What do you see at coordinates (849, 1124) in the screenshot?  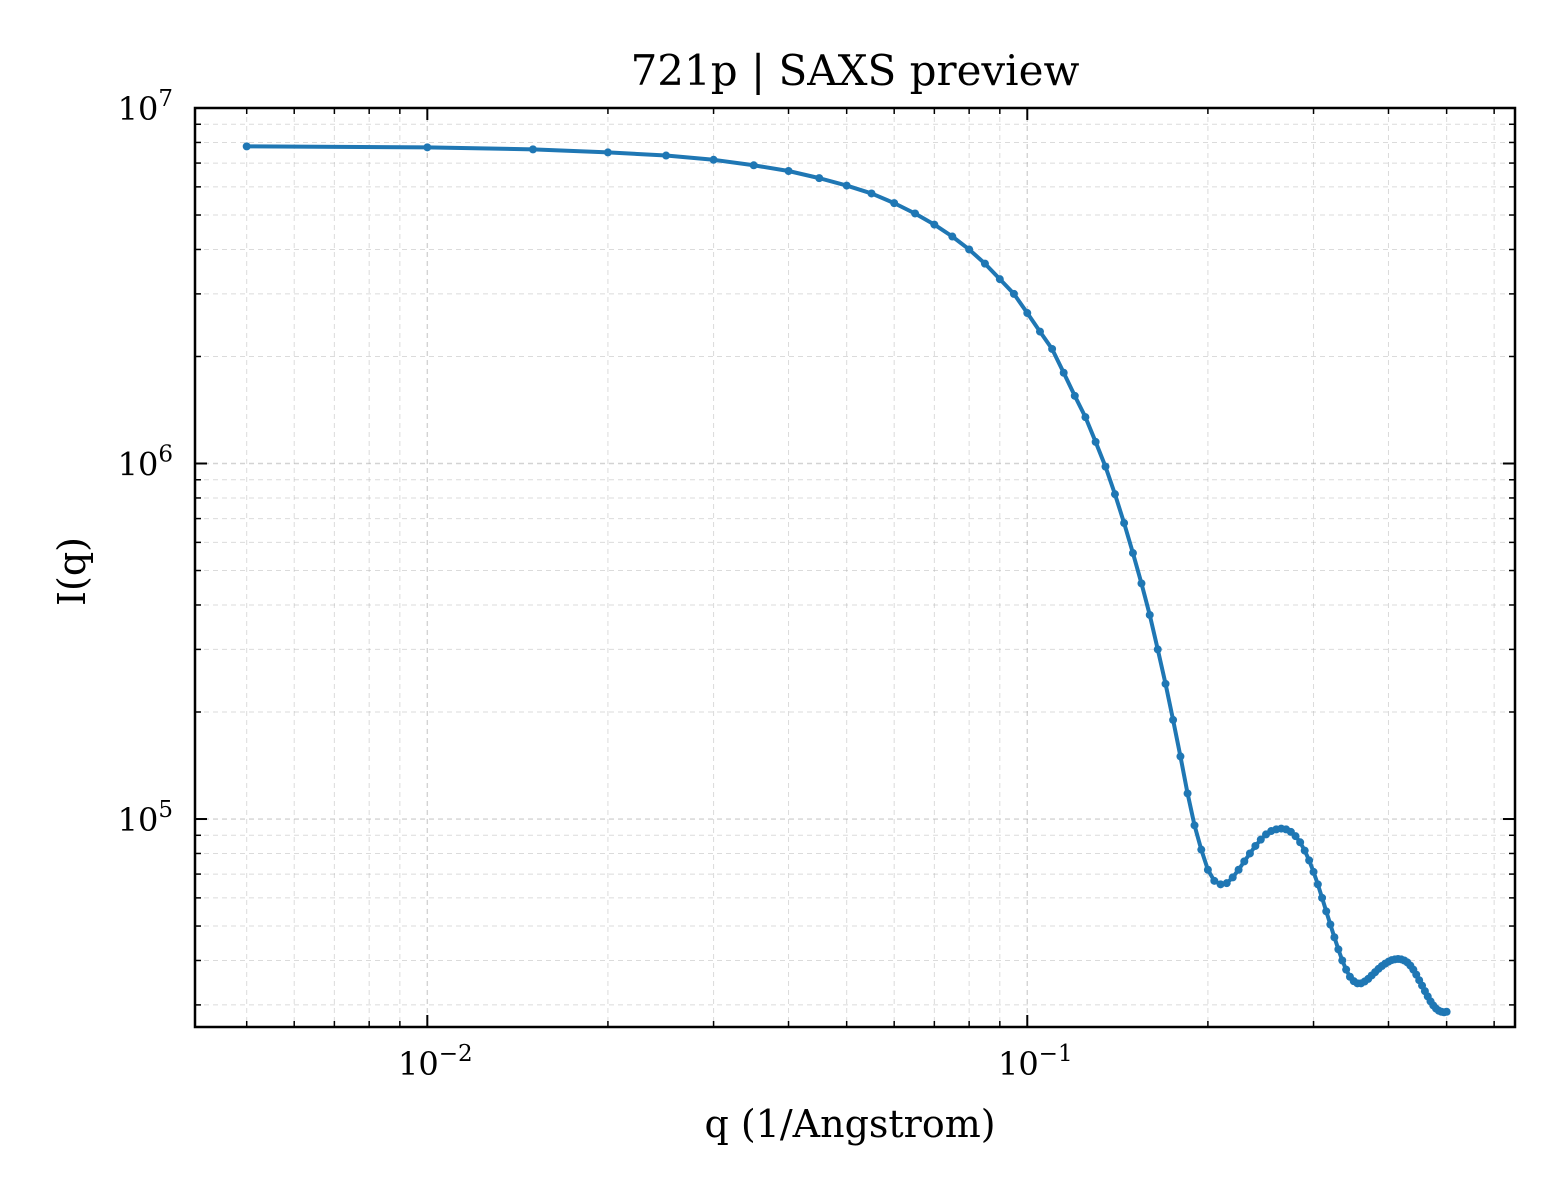 I see `x-axis-label: q (1/Angstrom)` at bounding box center [849, 1124].